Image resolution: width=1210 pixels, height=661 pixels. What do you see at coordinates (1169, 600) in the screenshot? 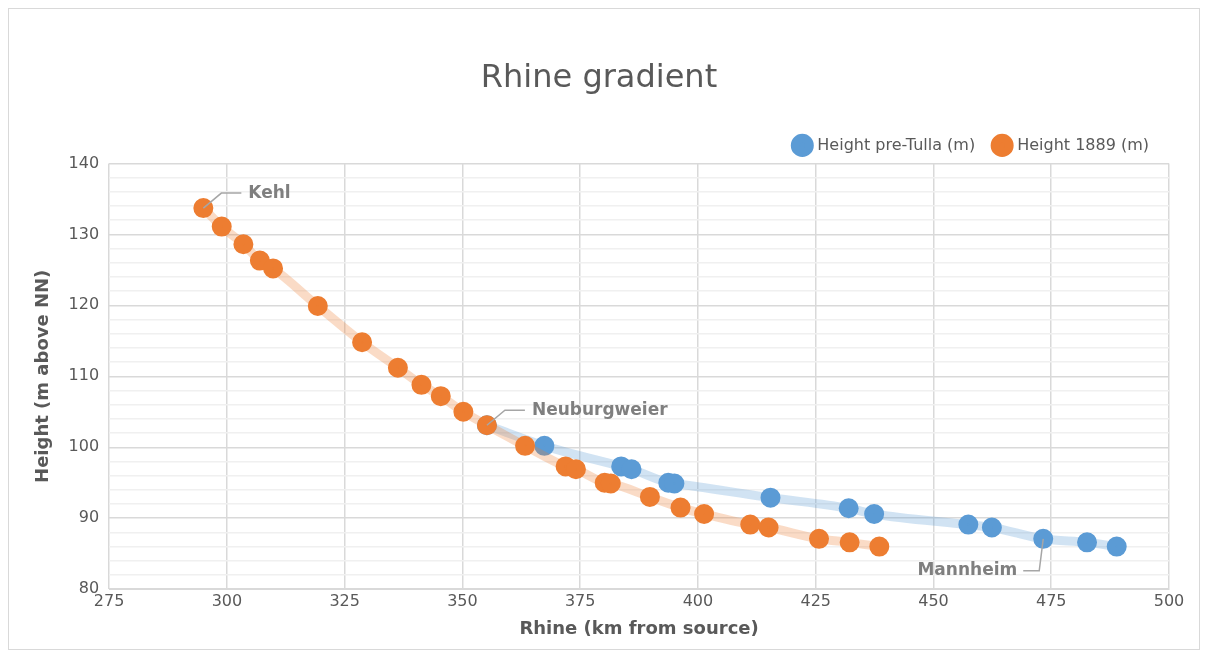
I see `x-tick-label: 500` at bounding box center [1169, 600].